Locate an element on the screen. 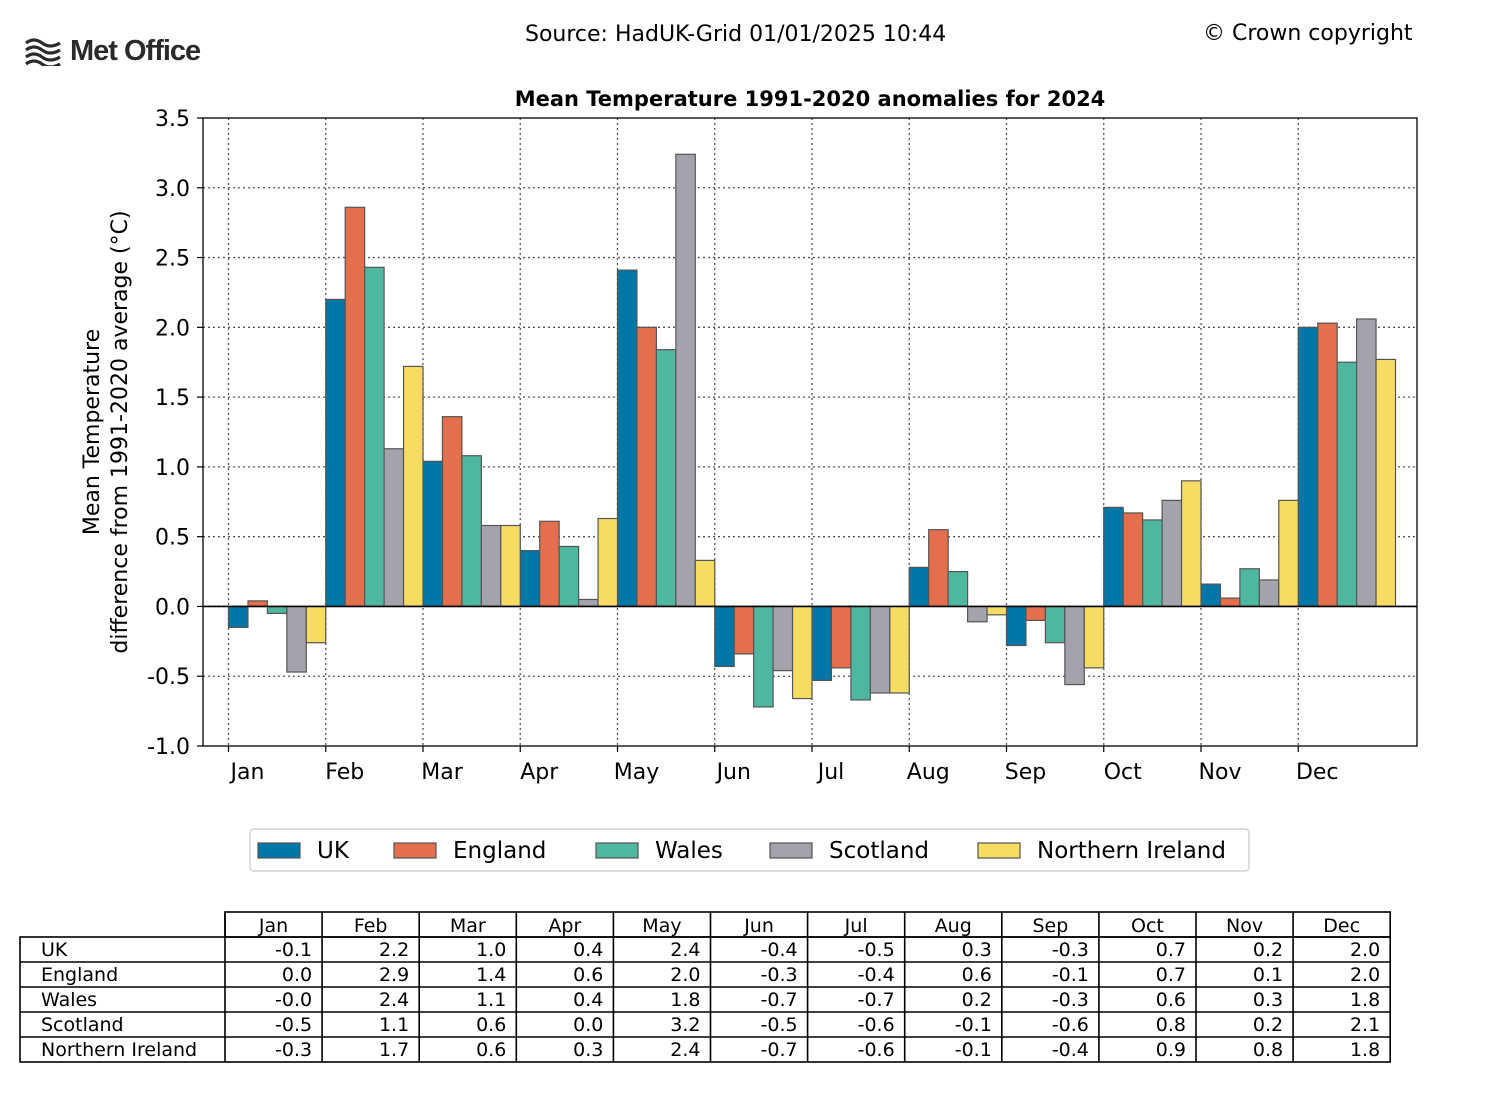 This screenshot has height=1095, width=1500. bar-uk-aug is located at coordinates (919, 587).